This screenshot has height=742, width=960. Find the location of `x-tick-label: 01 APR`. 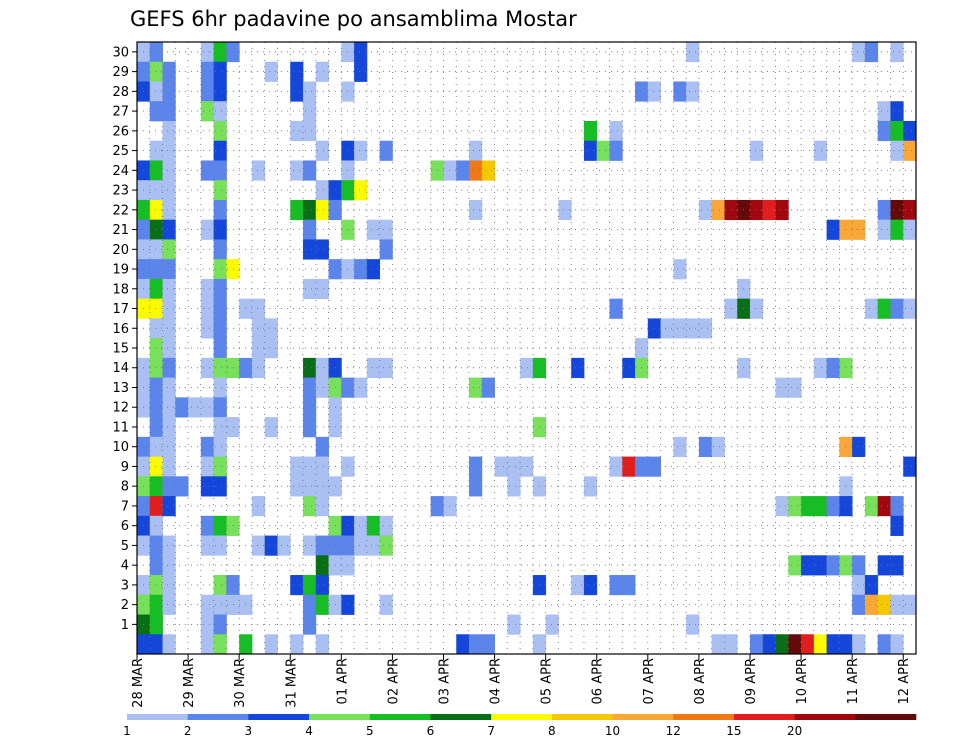

x-tick-label: 01 APR is located at coordinates (342, 681).